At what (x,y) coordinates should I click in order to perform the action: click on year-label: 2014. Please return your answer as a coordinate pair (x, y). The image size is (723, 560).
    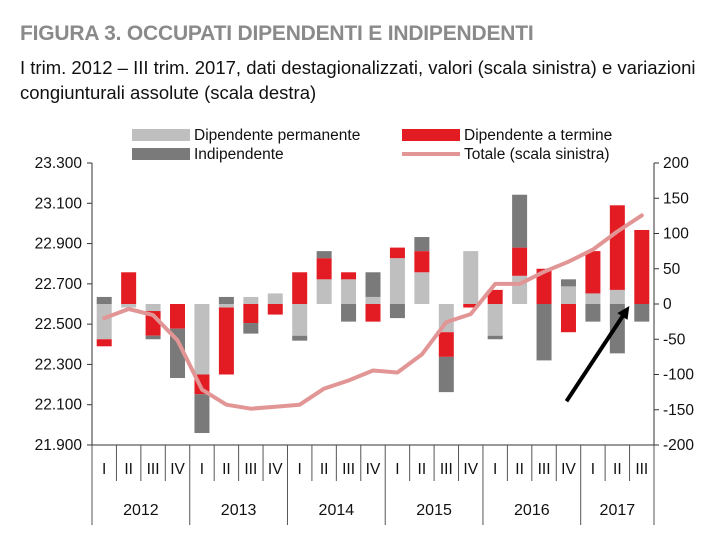
    Looking at the image, I should click on (337, 510).